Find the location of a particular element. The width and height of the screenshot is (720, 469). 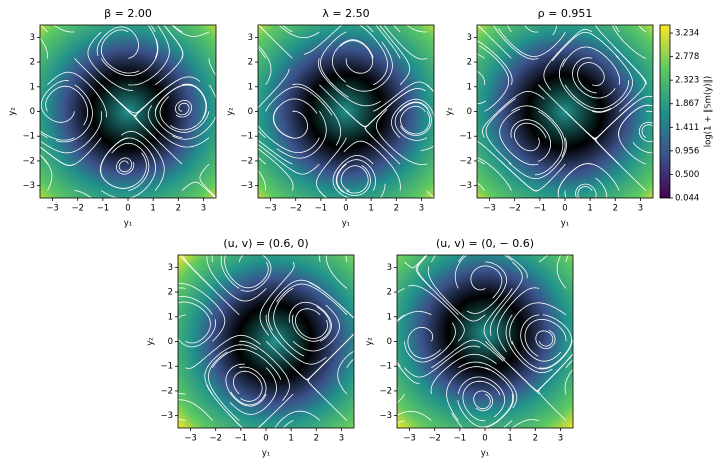

colorbar-tick-label: 2.323 is located at coordinates (687, 81).